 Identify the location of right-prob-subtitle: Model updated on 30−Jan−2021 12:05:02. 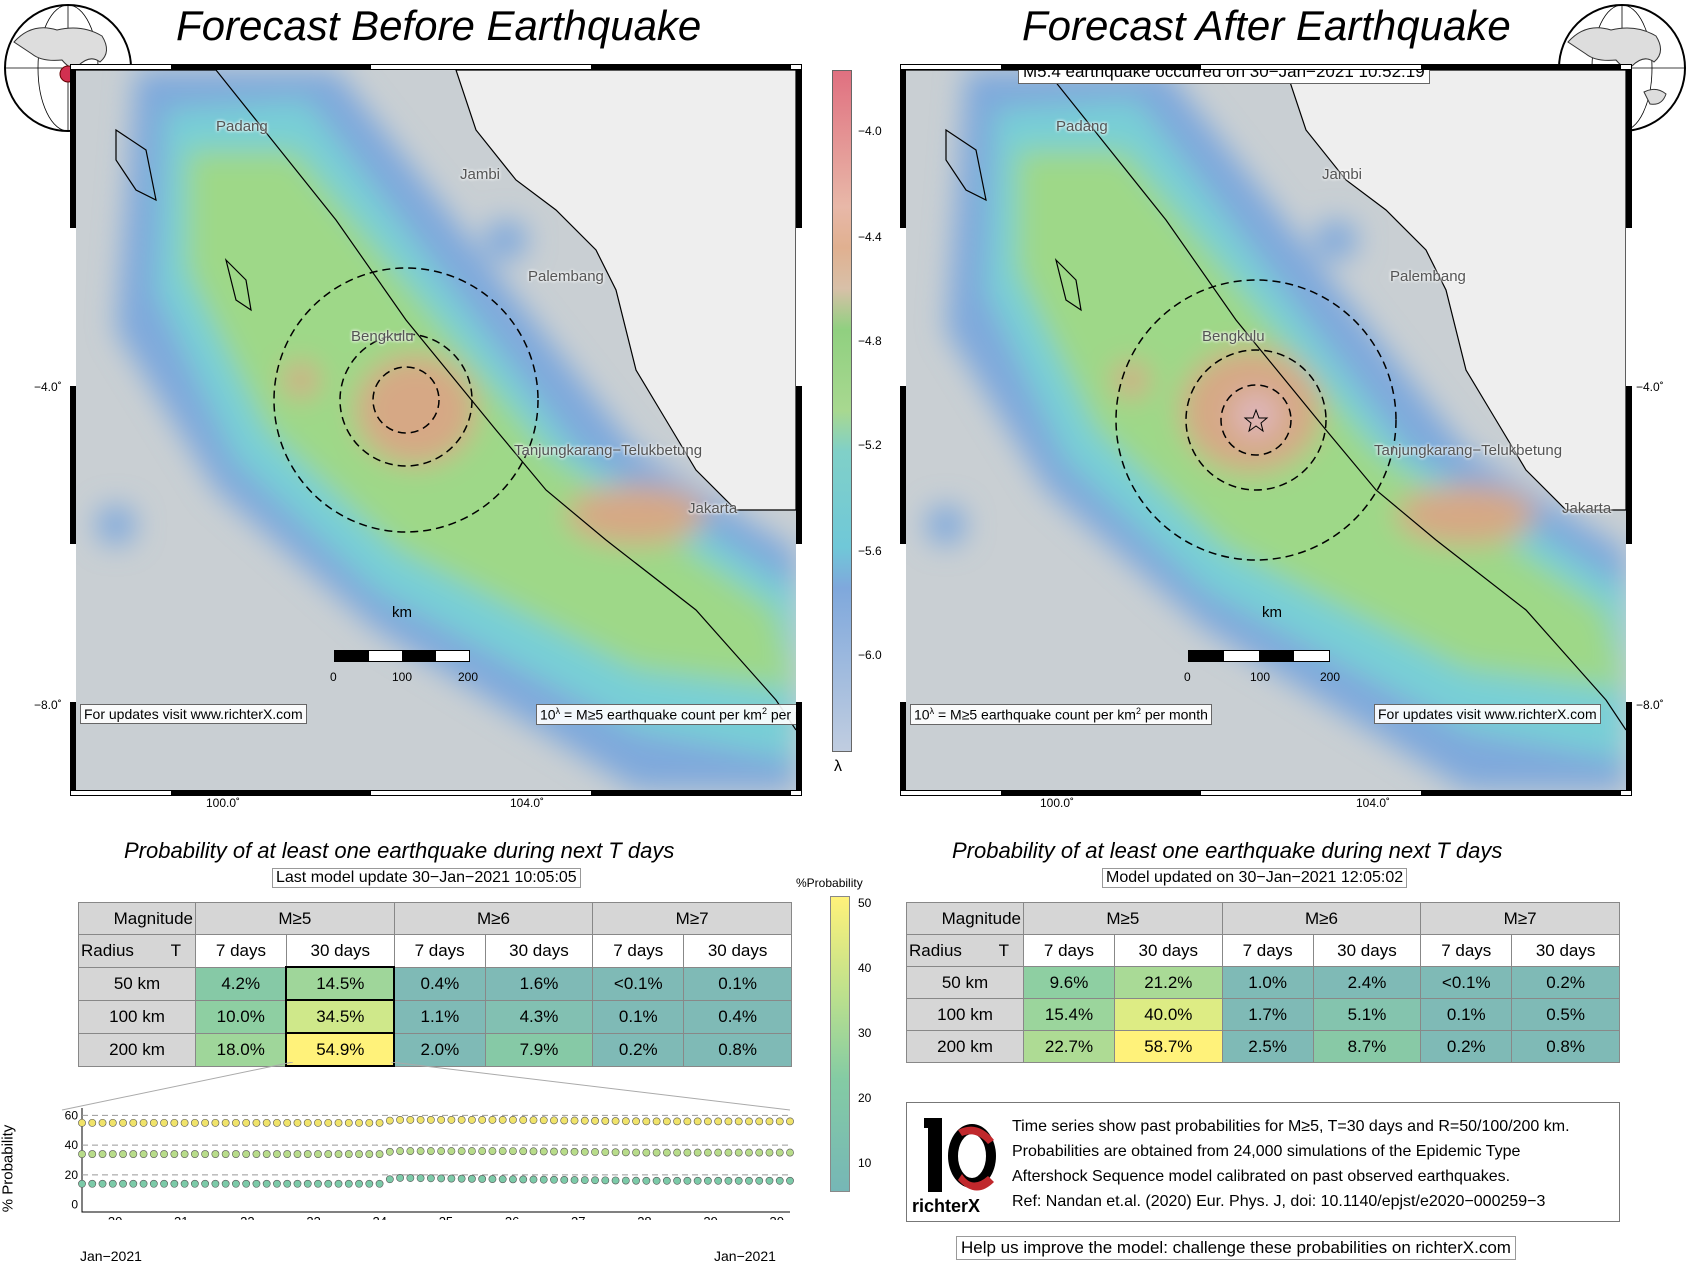
(1255, 878).